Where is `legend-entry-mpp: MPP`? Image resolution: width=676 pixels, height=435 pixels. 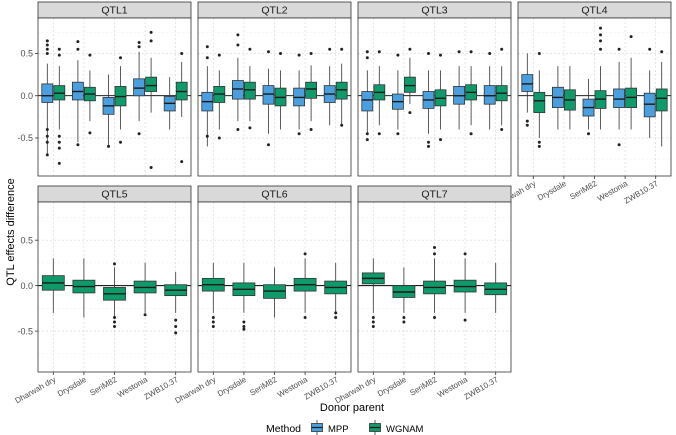 legend-entry-mpp: MPP is located at coordinates (329, 427).